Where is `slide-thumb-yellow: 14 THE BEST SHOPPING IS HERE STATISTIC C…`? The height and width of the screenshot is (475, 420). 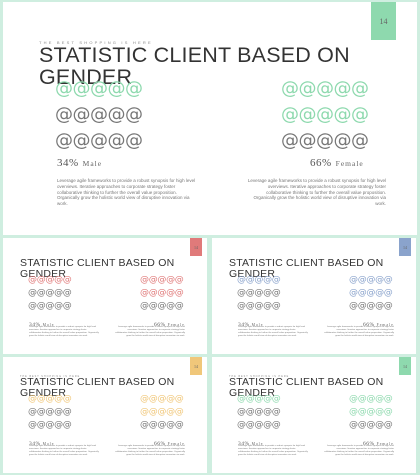
slide-thumb-yellow: 14 THE BEST SHOPPING IS HERE STATISTIC C… is located at coordinates (105, 415).